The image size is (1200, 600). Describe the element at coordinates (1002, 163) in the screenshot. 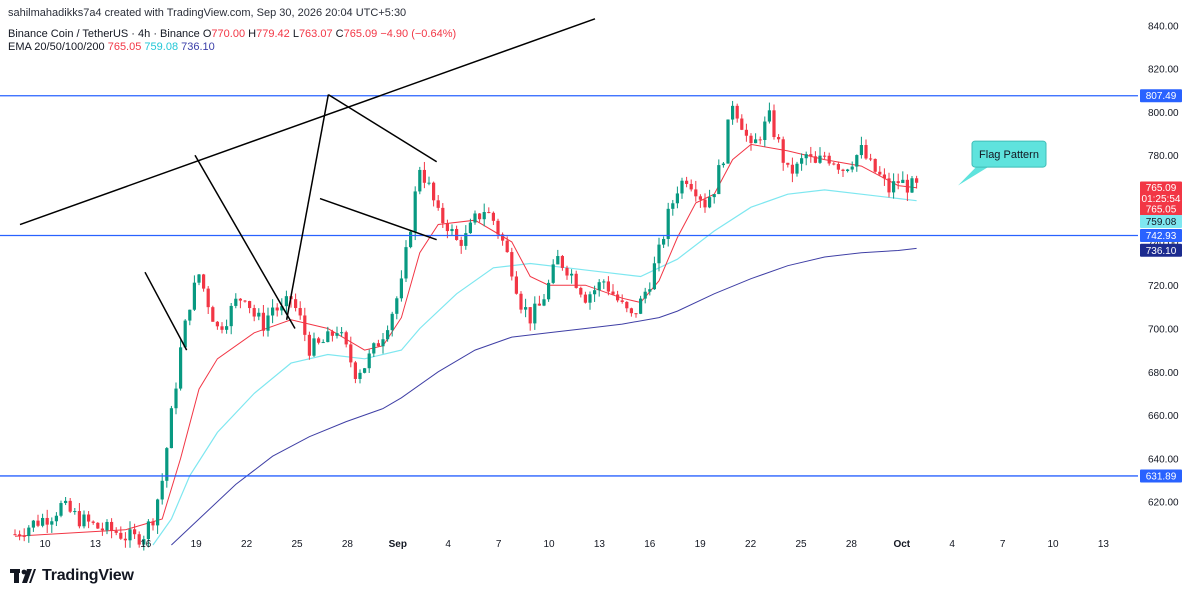

I see `flag-pattern-callout: Flag Pattern` at that location.